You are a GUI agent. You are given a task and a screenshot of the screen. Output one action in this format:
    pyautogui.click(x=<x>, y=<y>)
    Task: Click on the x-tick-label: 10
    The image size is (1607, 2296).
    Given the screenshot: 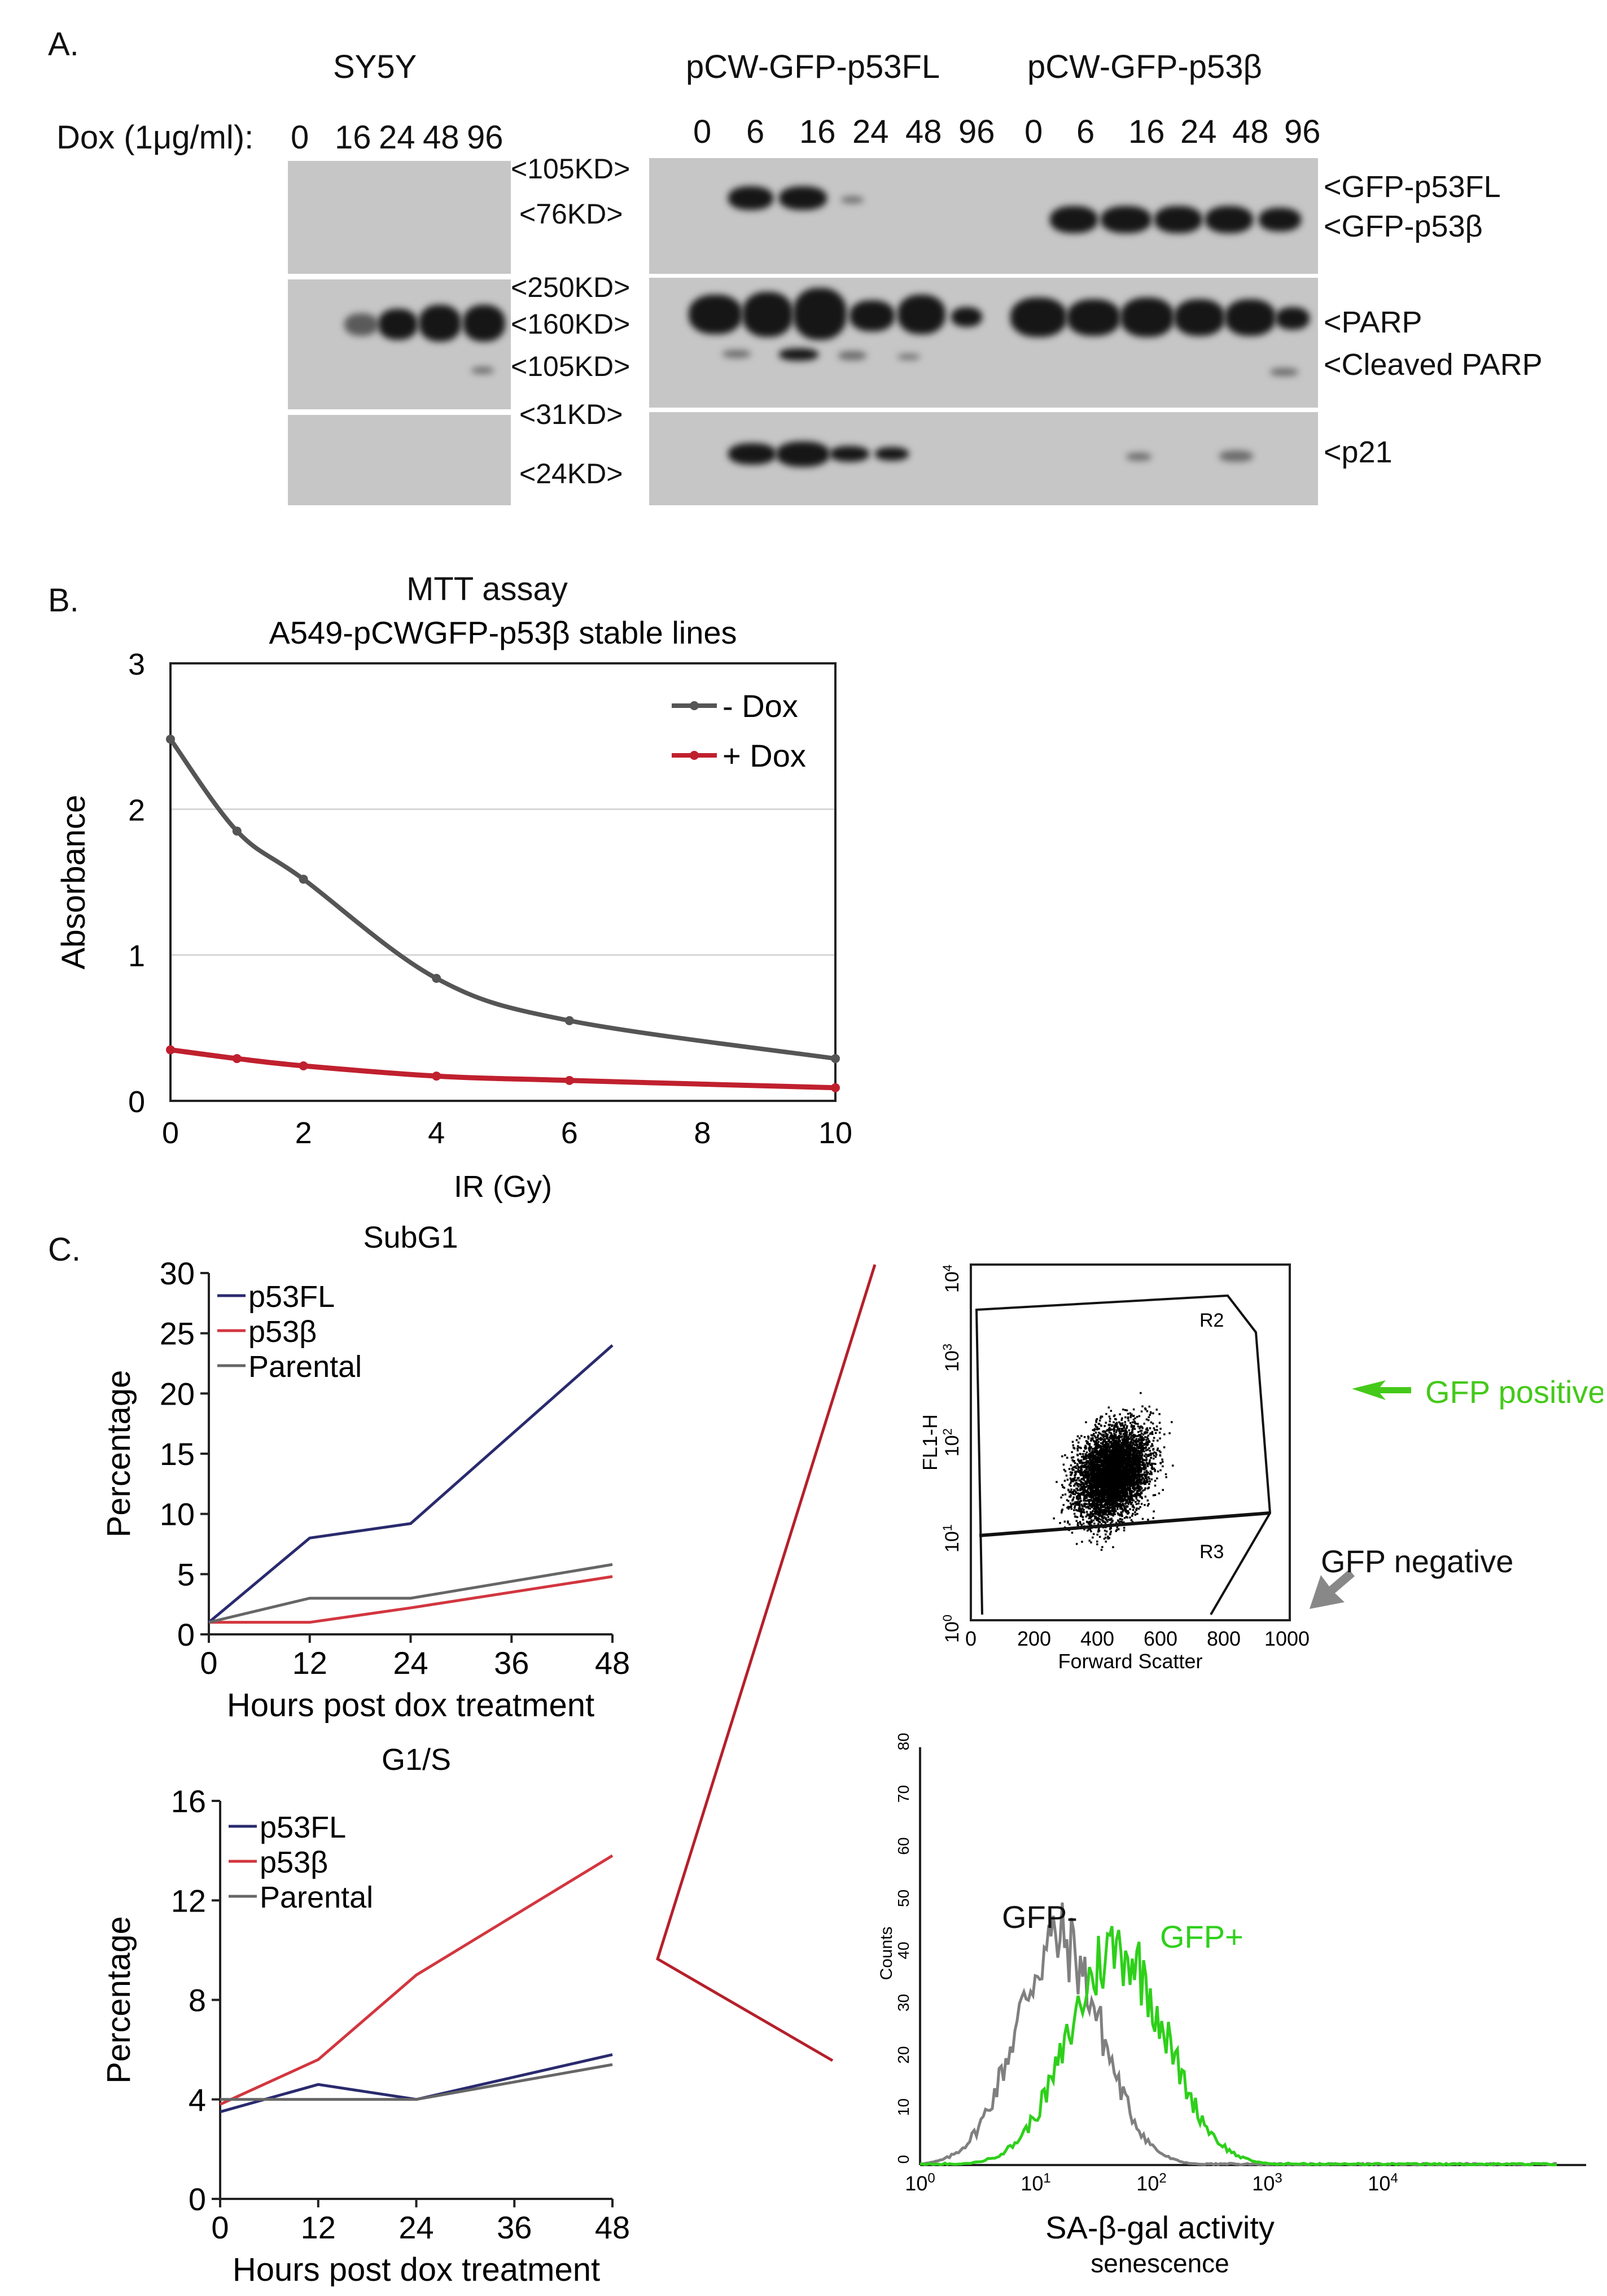 What is the action you would take?
    pyautogui.click(x=835, y=1133)
    